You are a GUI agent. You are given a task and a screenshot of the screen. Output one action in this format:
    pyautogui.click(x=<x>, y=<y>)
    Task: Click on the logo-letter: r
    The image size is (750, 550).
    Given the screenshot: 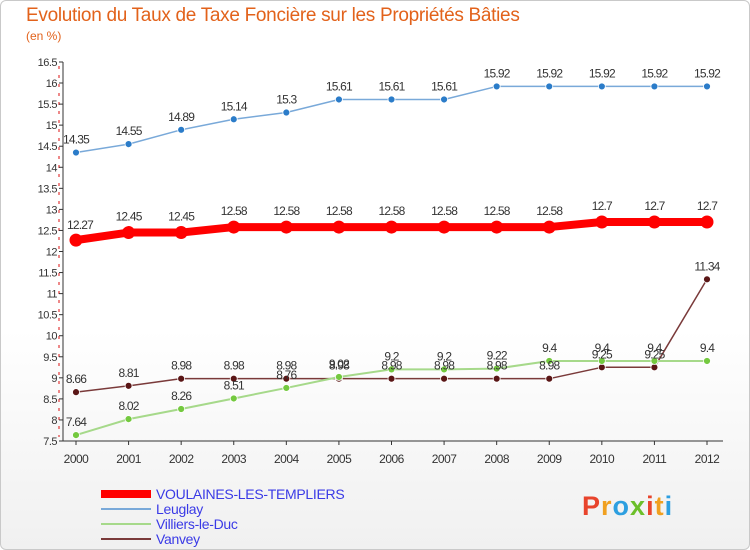 What is the action you would take?
    pyautogui.click(x=607, y=506)
    